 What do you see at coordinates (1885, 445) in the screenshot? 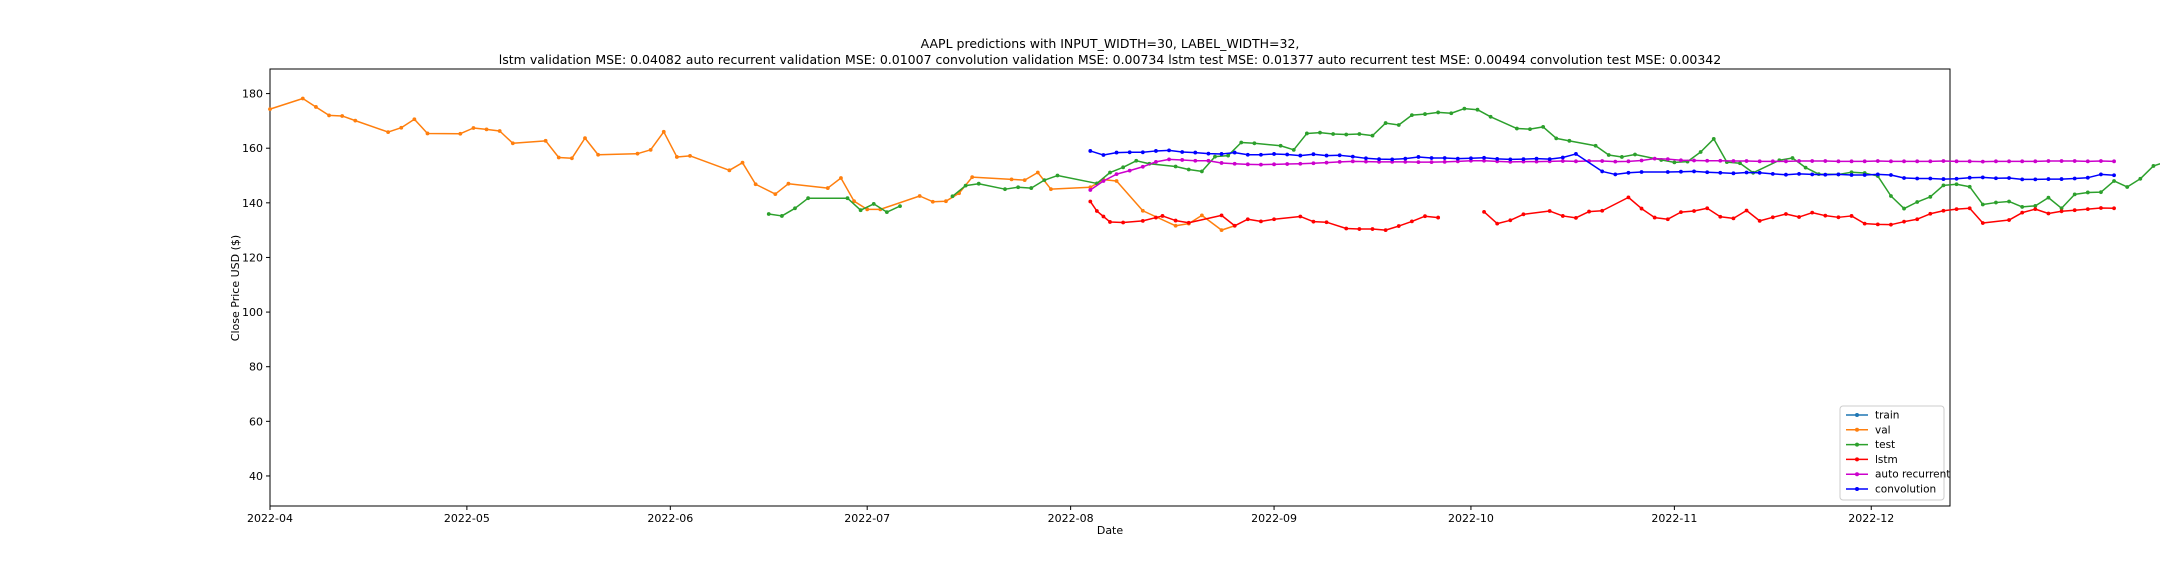
I see `legend-label-test: test` at bounding box center [1885, 445].